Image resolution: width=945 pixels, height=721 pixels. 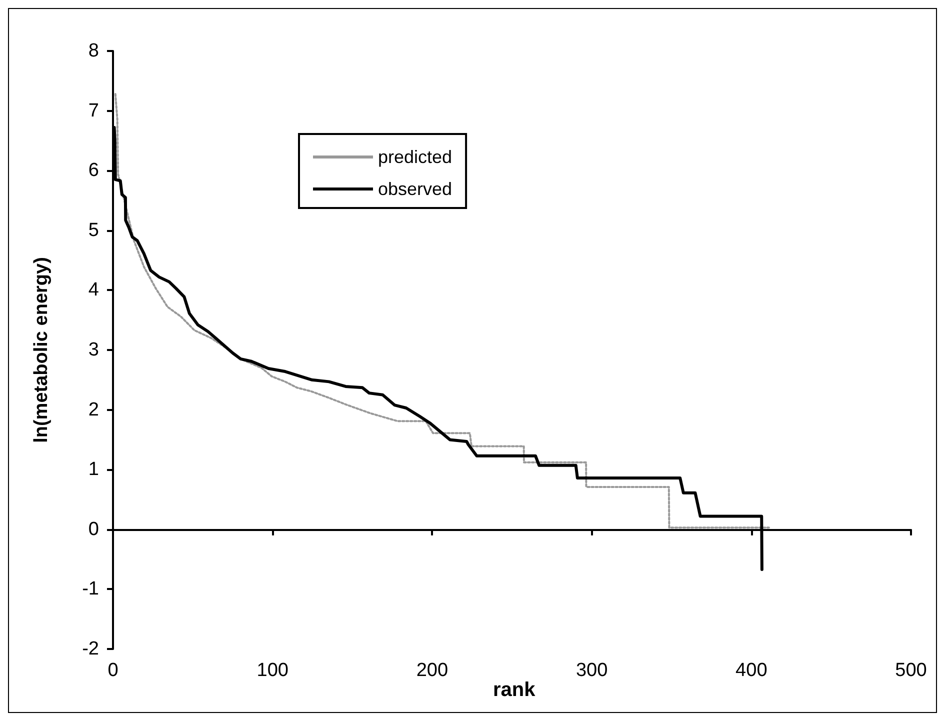 What do you see at coordinates (90, 589) in the screenshot?
I see `y-tick-label: -1` at bounding box center [90, 589].